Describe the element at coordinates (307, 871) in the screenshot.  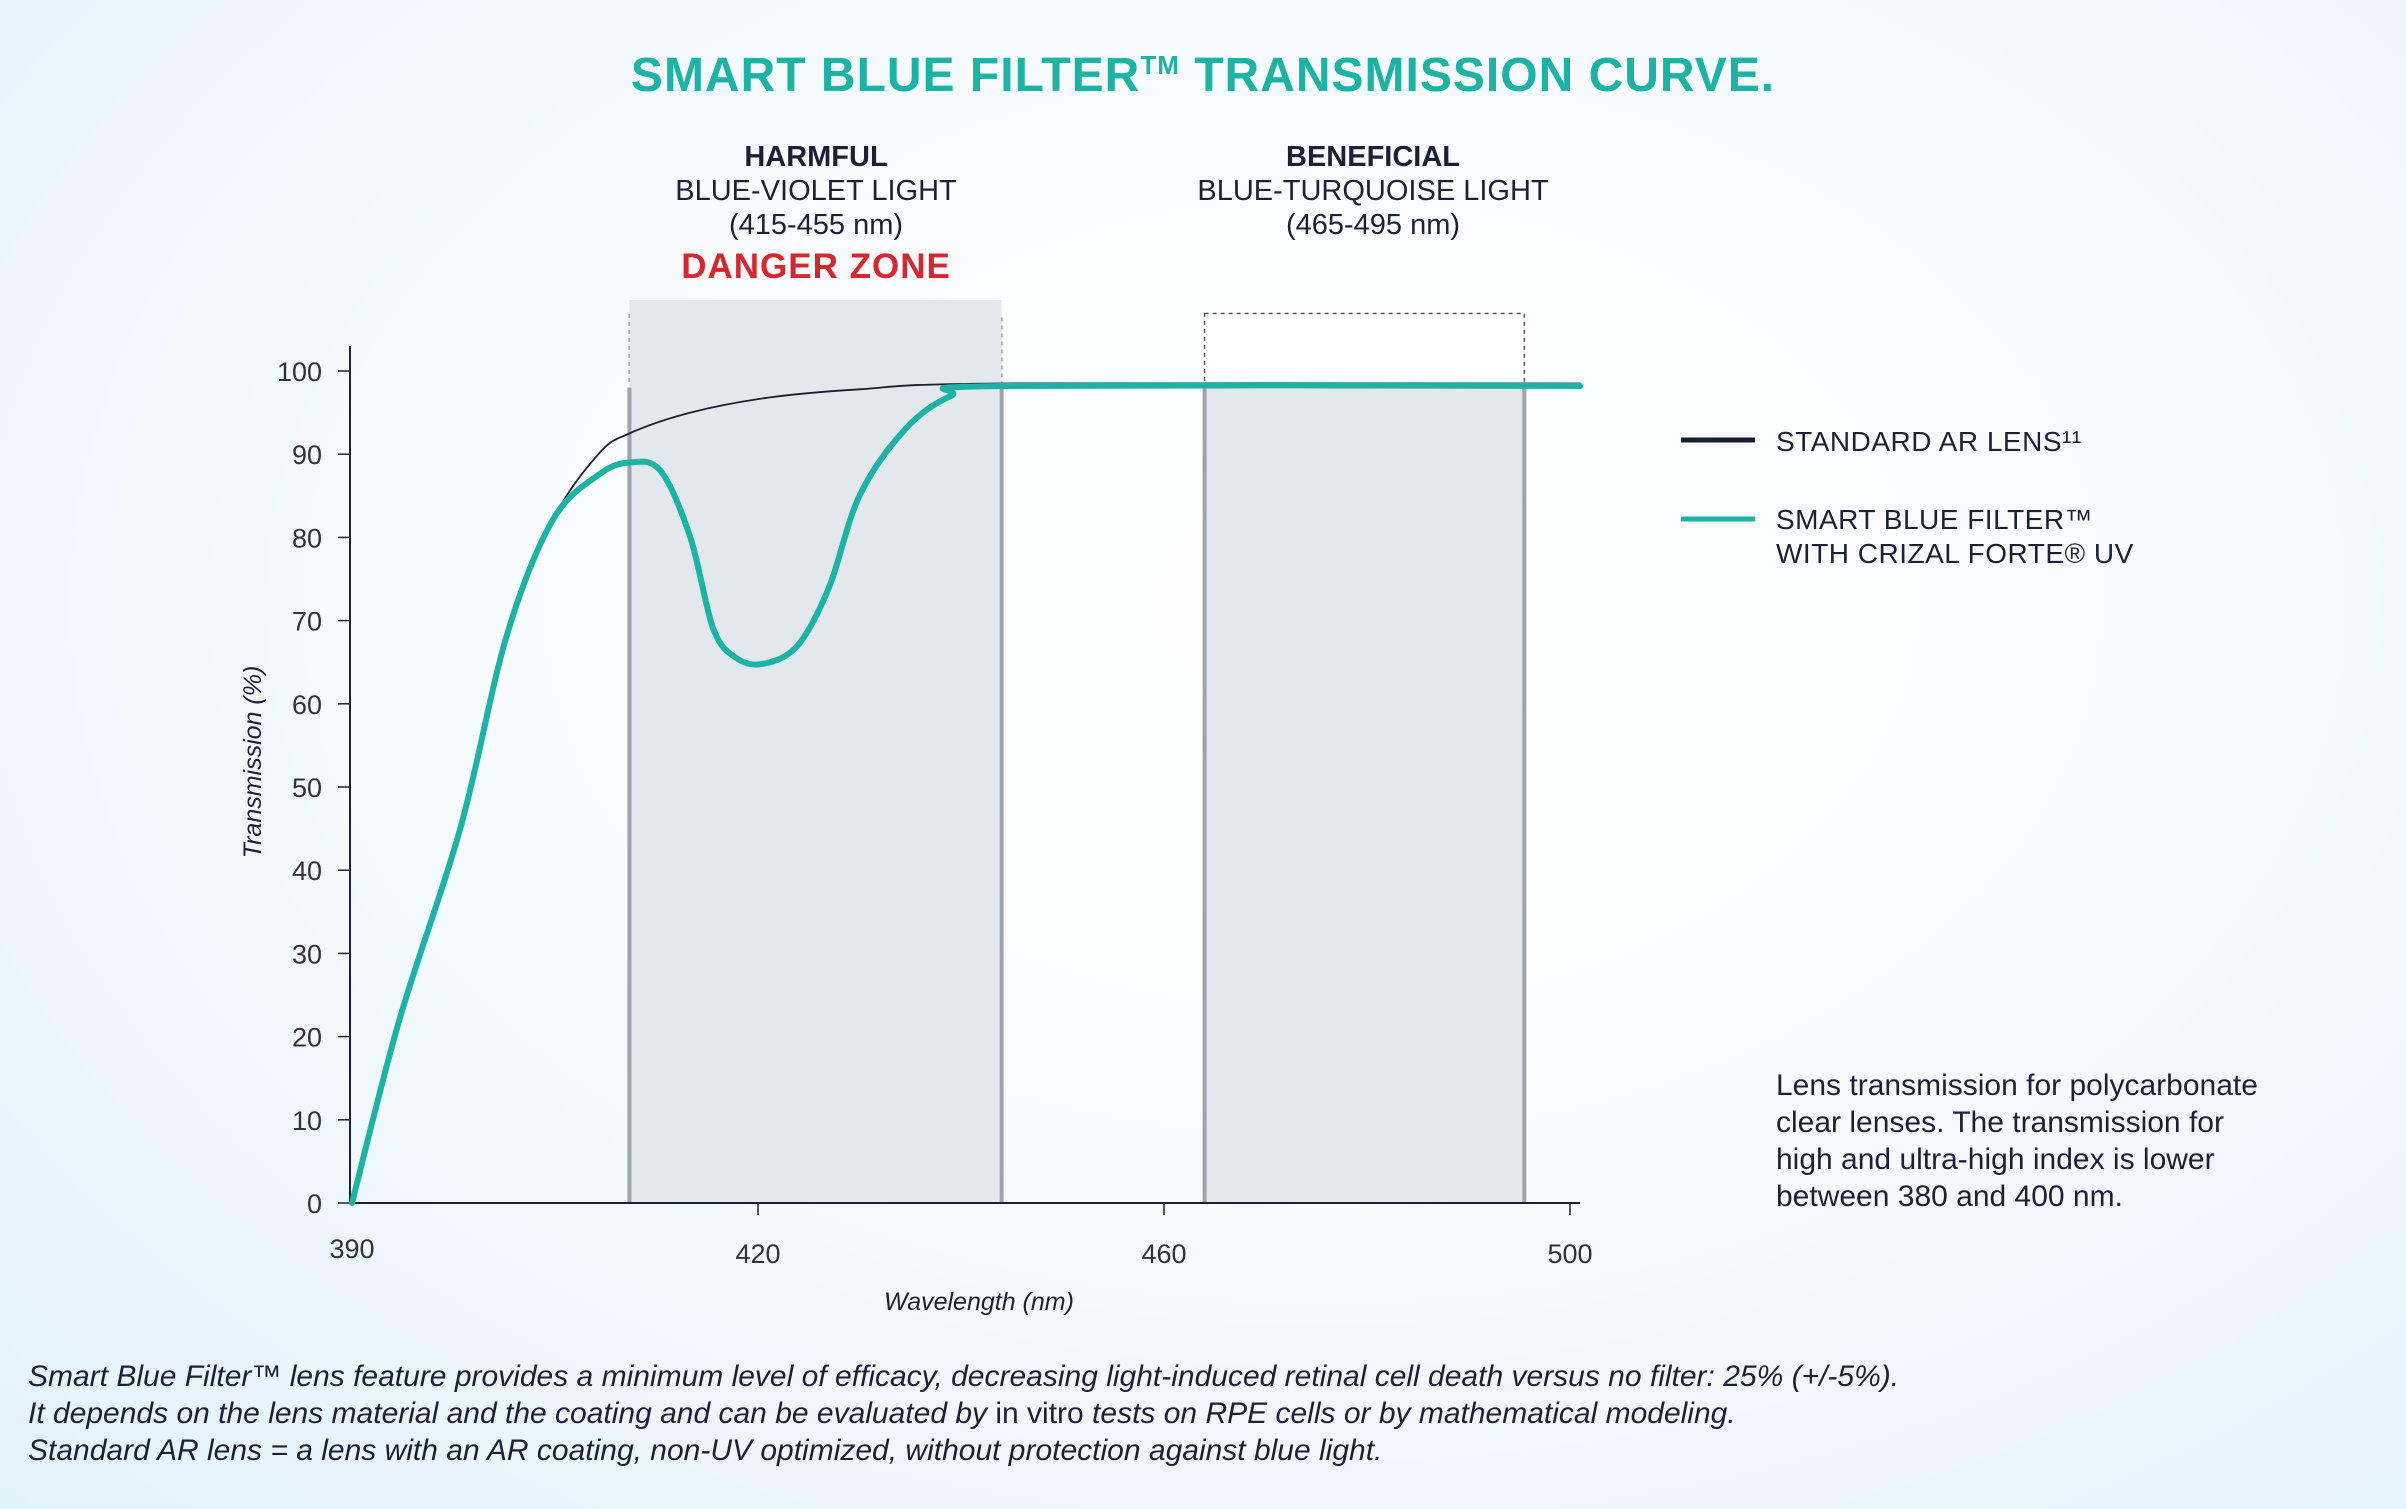
I see `y-tick-label: 40` at that location.